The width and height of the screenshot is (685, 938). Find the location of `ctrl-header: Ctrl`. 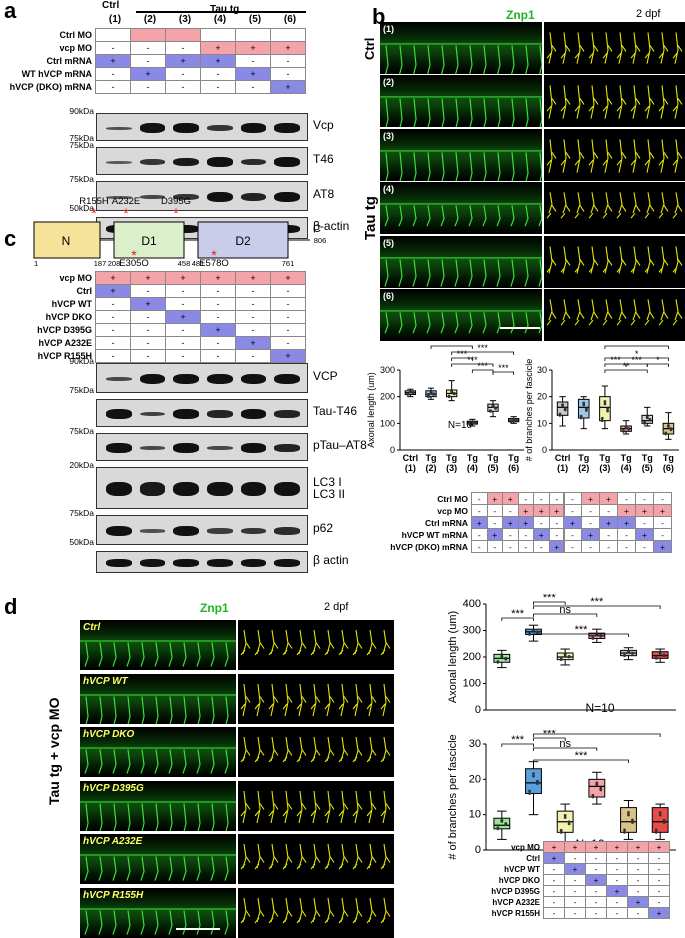

ctrl-header: Ctrl is located at coordinates (111, 5).